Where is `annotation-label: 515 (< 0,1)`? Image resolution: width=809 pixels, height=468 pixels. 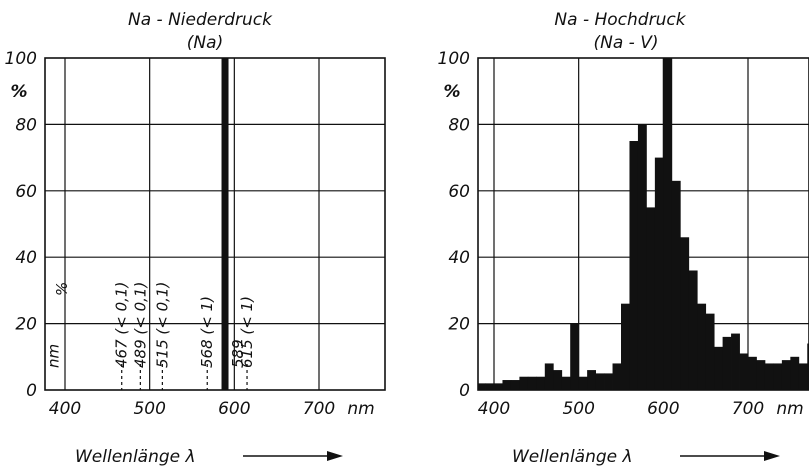 annotation-label: 515 (< 0,1) is located at coordinates (162, 325).